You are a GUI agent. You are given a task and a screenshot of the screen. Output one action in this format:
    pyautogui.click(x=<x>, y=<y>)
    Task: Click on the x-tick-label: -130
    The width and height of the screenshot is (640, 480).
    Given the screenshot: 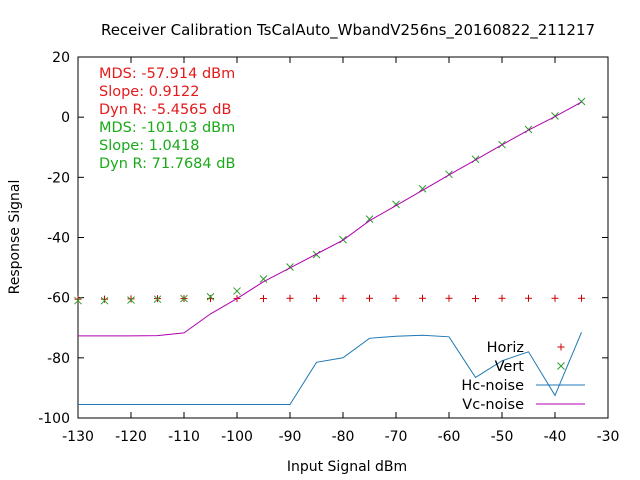 What is the action you would take?
    pyautogui.click(x=78, y=437)
    